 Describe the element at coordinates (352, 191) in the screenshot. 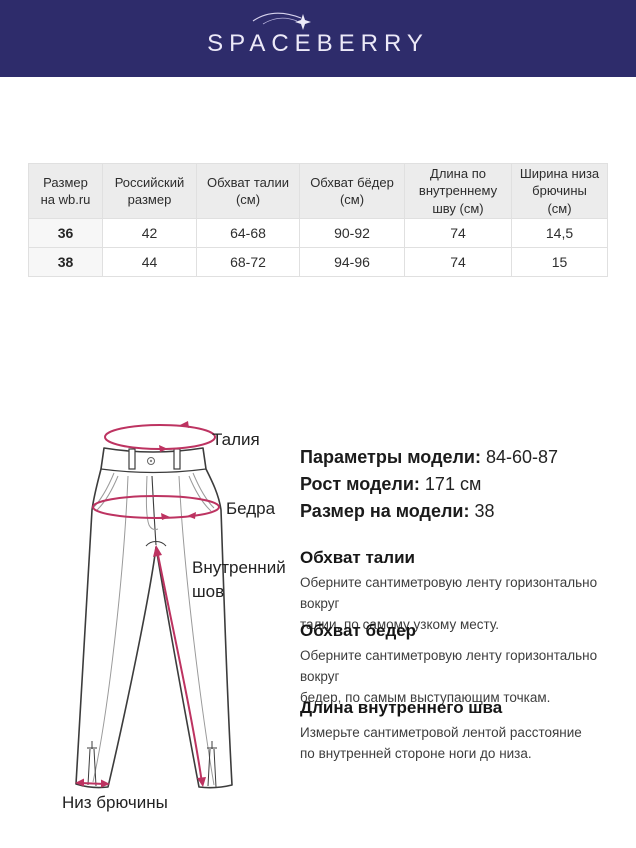

I see `col-header-hips: Обхват бёдер (см)` at that location.